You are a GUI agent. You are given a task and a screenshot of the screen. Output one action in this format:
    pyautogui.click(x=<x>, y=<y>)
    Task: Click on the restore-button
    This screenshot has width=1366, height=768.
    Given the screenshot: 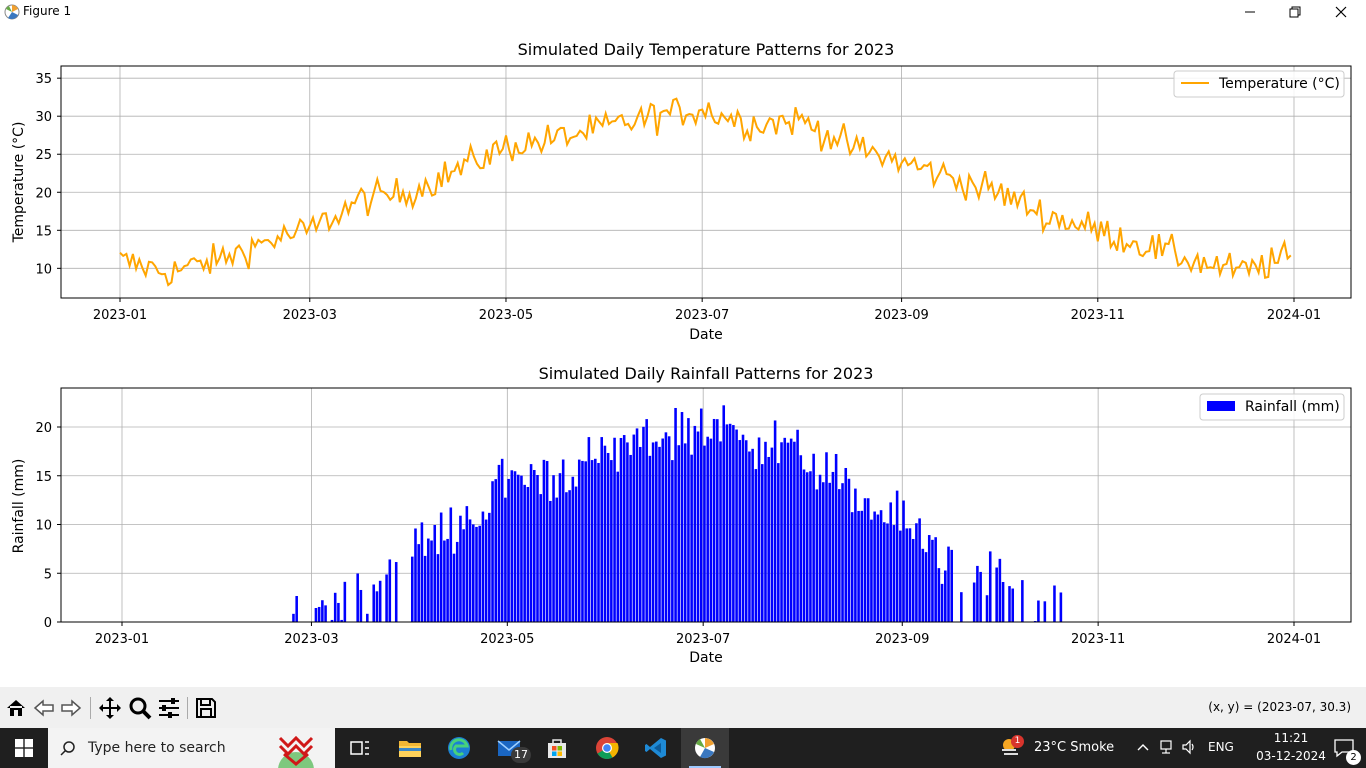 What is the action you would take?
    pyautogui.click(x=1295, y=12)
    